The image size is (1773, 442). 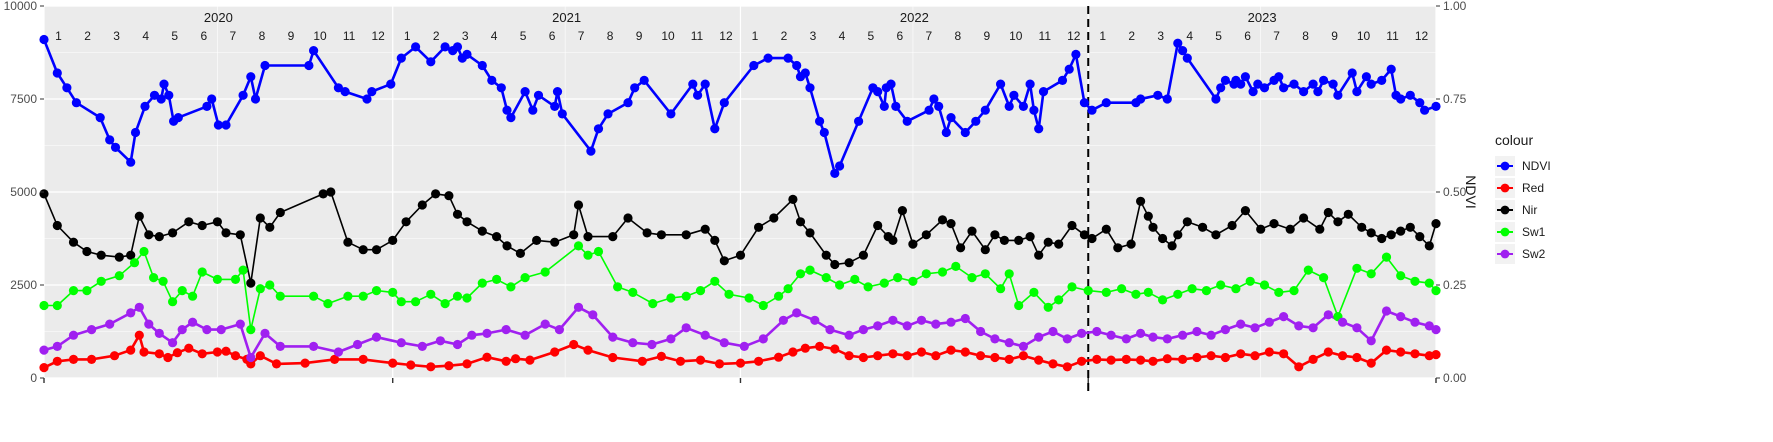 I want to click on legend-item-sw2: Sw2, so click(x=1520, y=254).